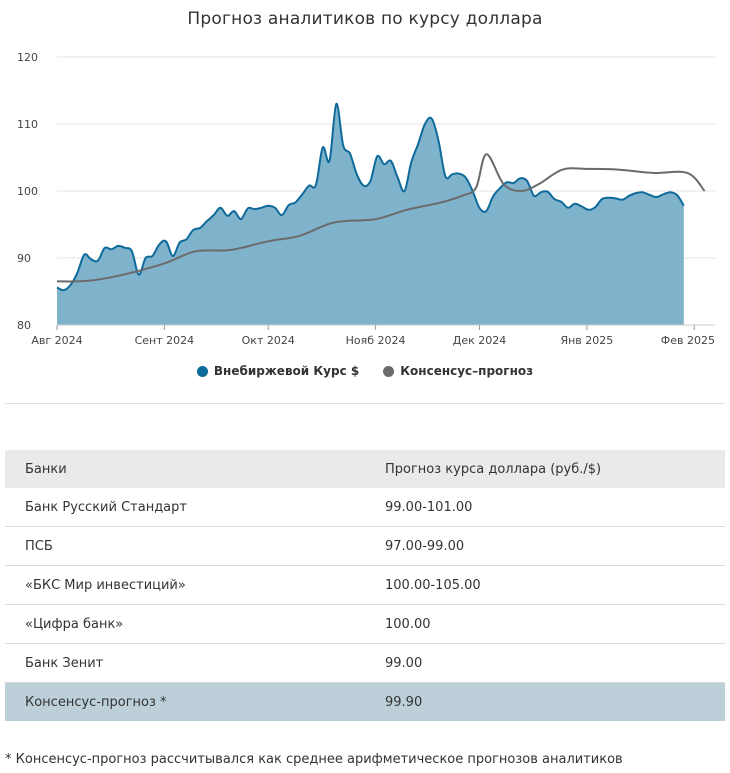 The image size is (730, 773). What do you see at coordinates (550, 469) in the screenshot?
I see `column-header-forecast: Прогноз курса доллара (руб./$)` at bounding box center [550, 469].